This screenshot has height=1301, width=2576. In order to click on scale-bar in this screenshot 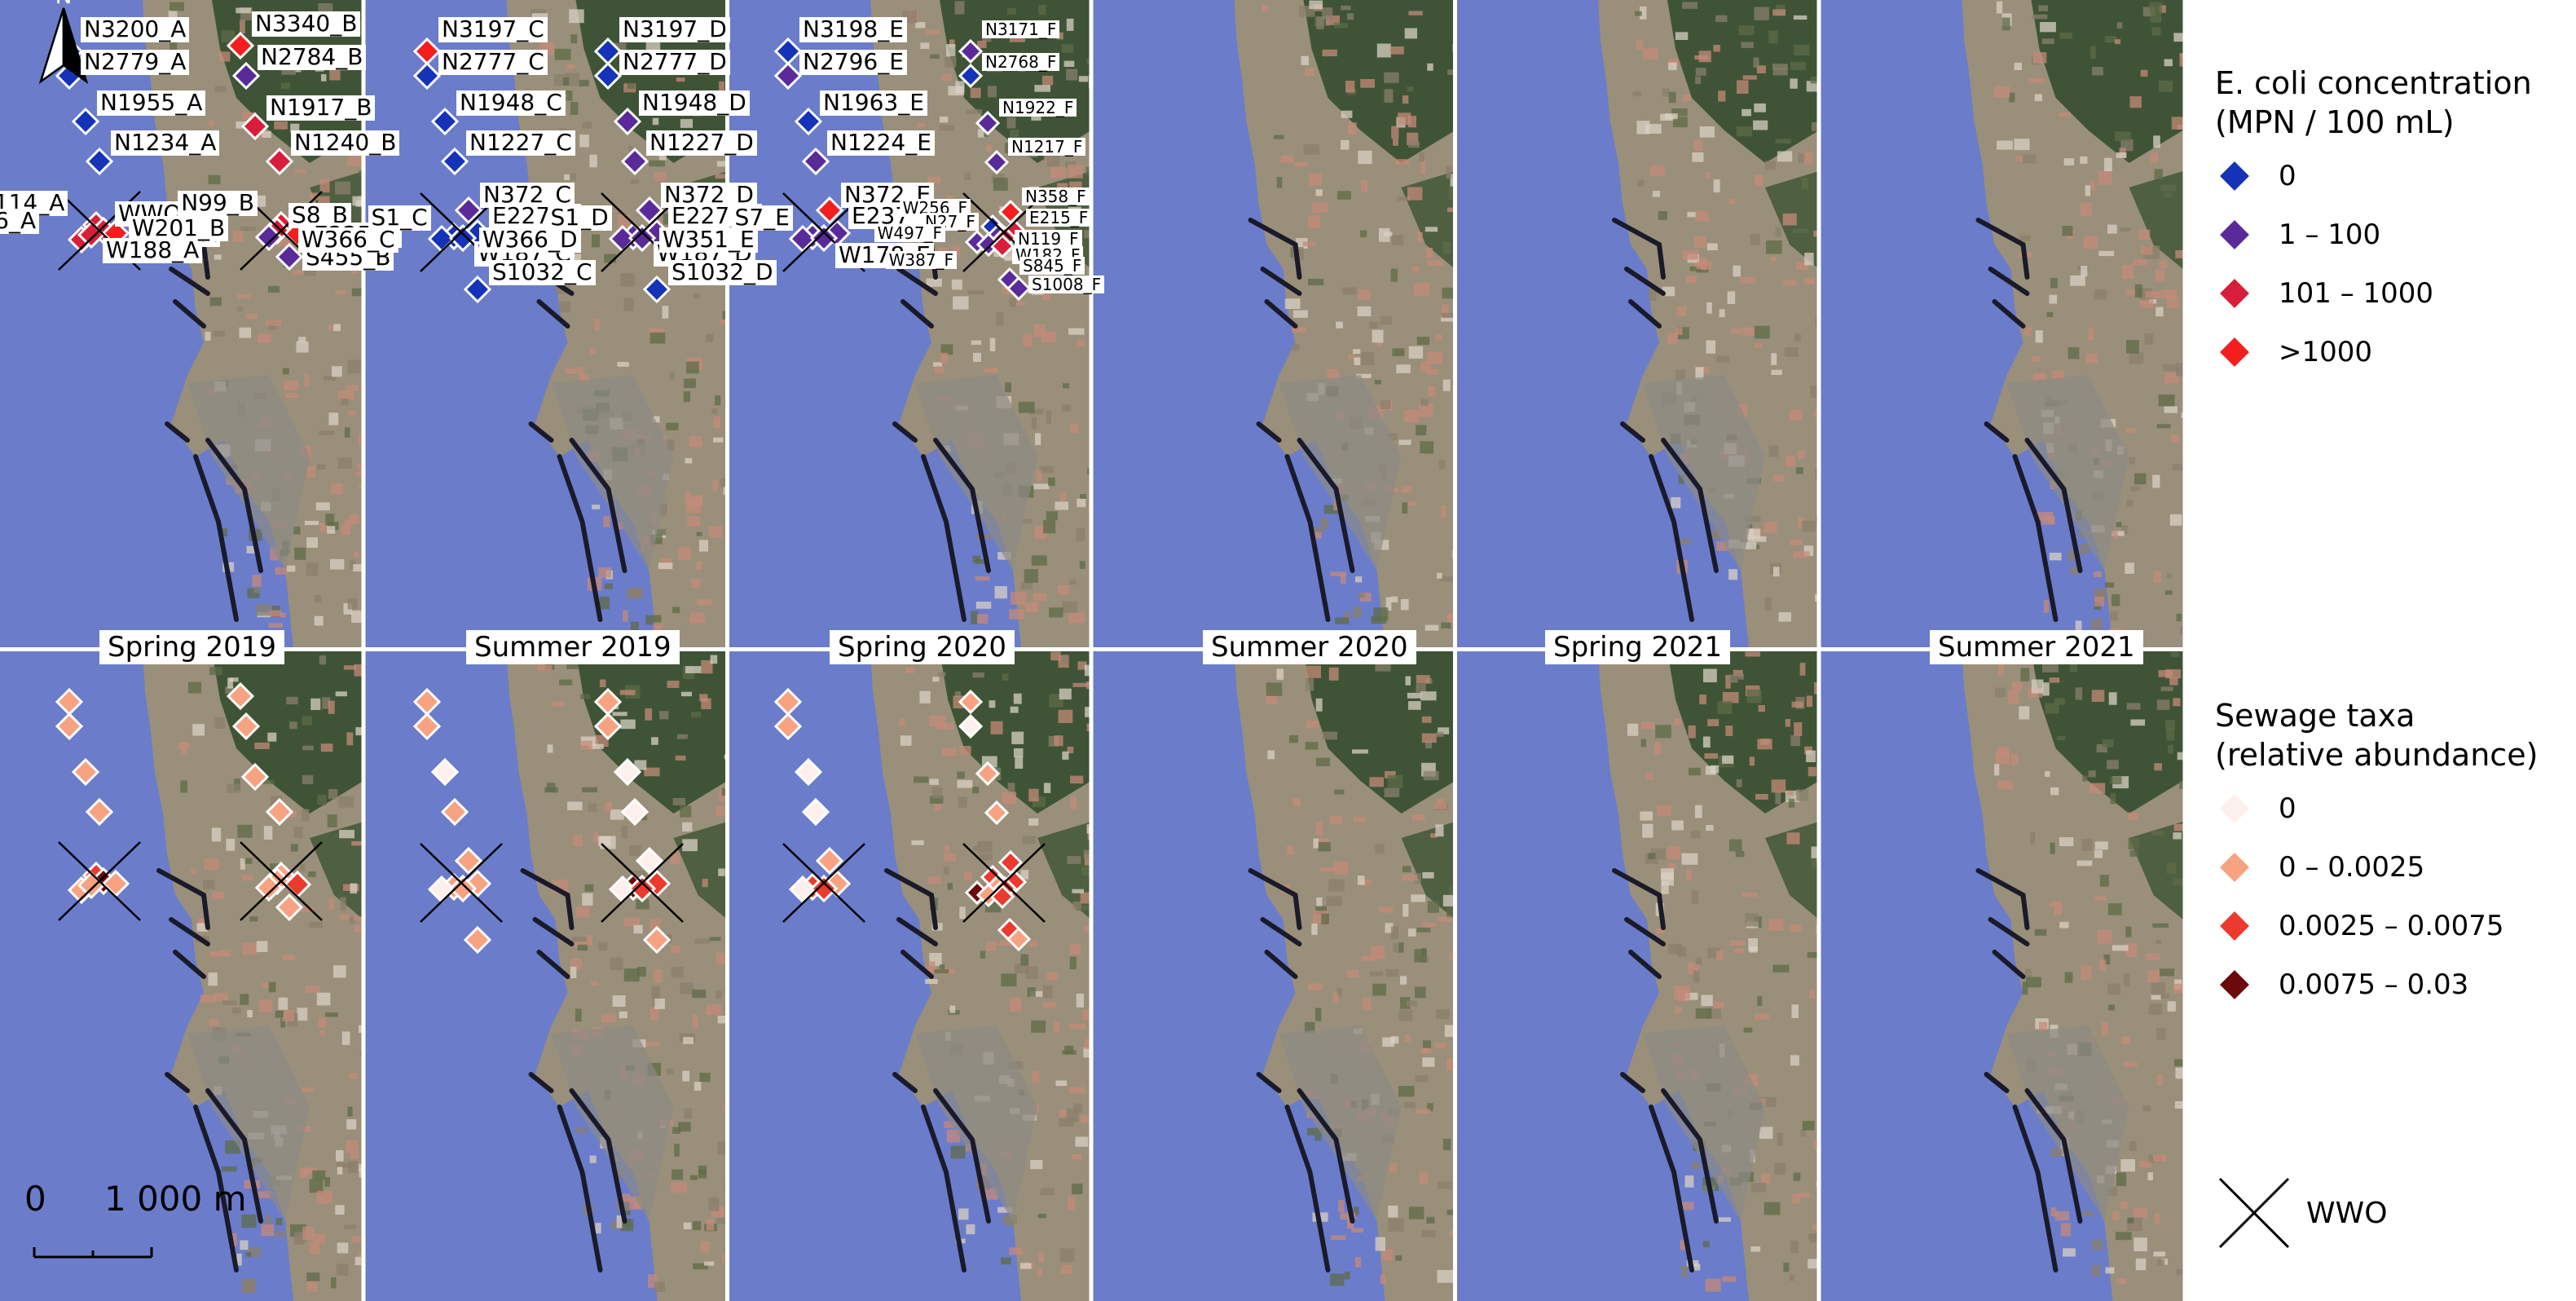, I will do `click(93, 1253)`.